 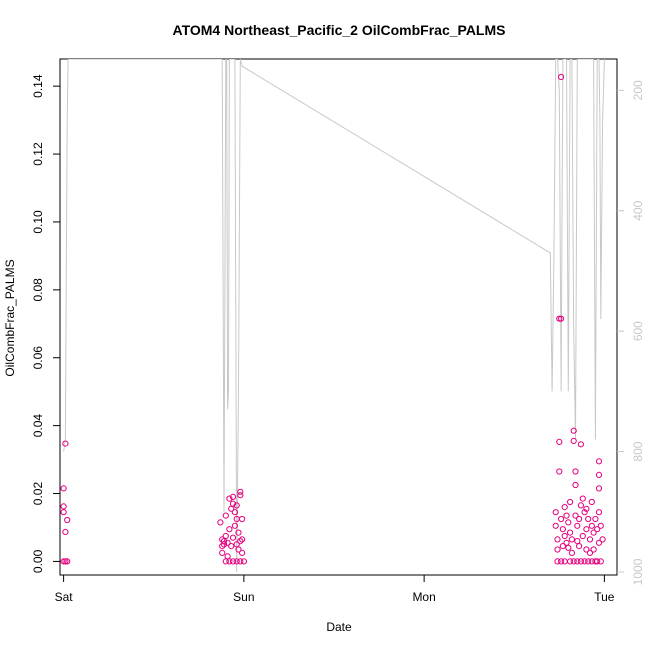 I want to click on y-tick-label: 0.00, so click(x=38, y=561).